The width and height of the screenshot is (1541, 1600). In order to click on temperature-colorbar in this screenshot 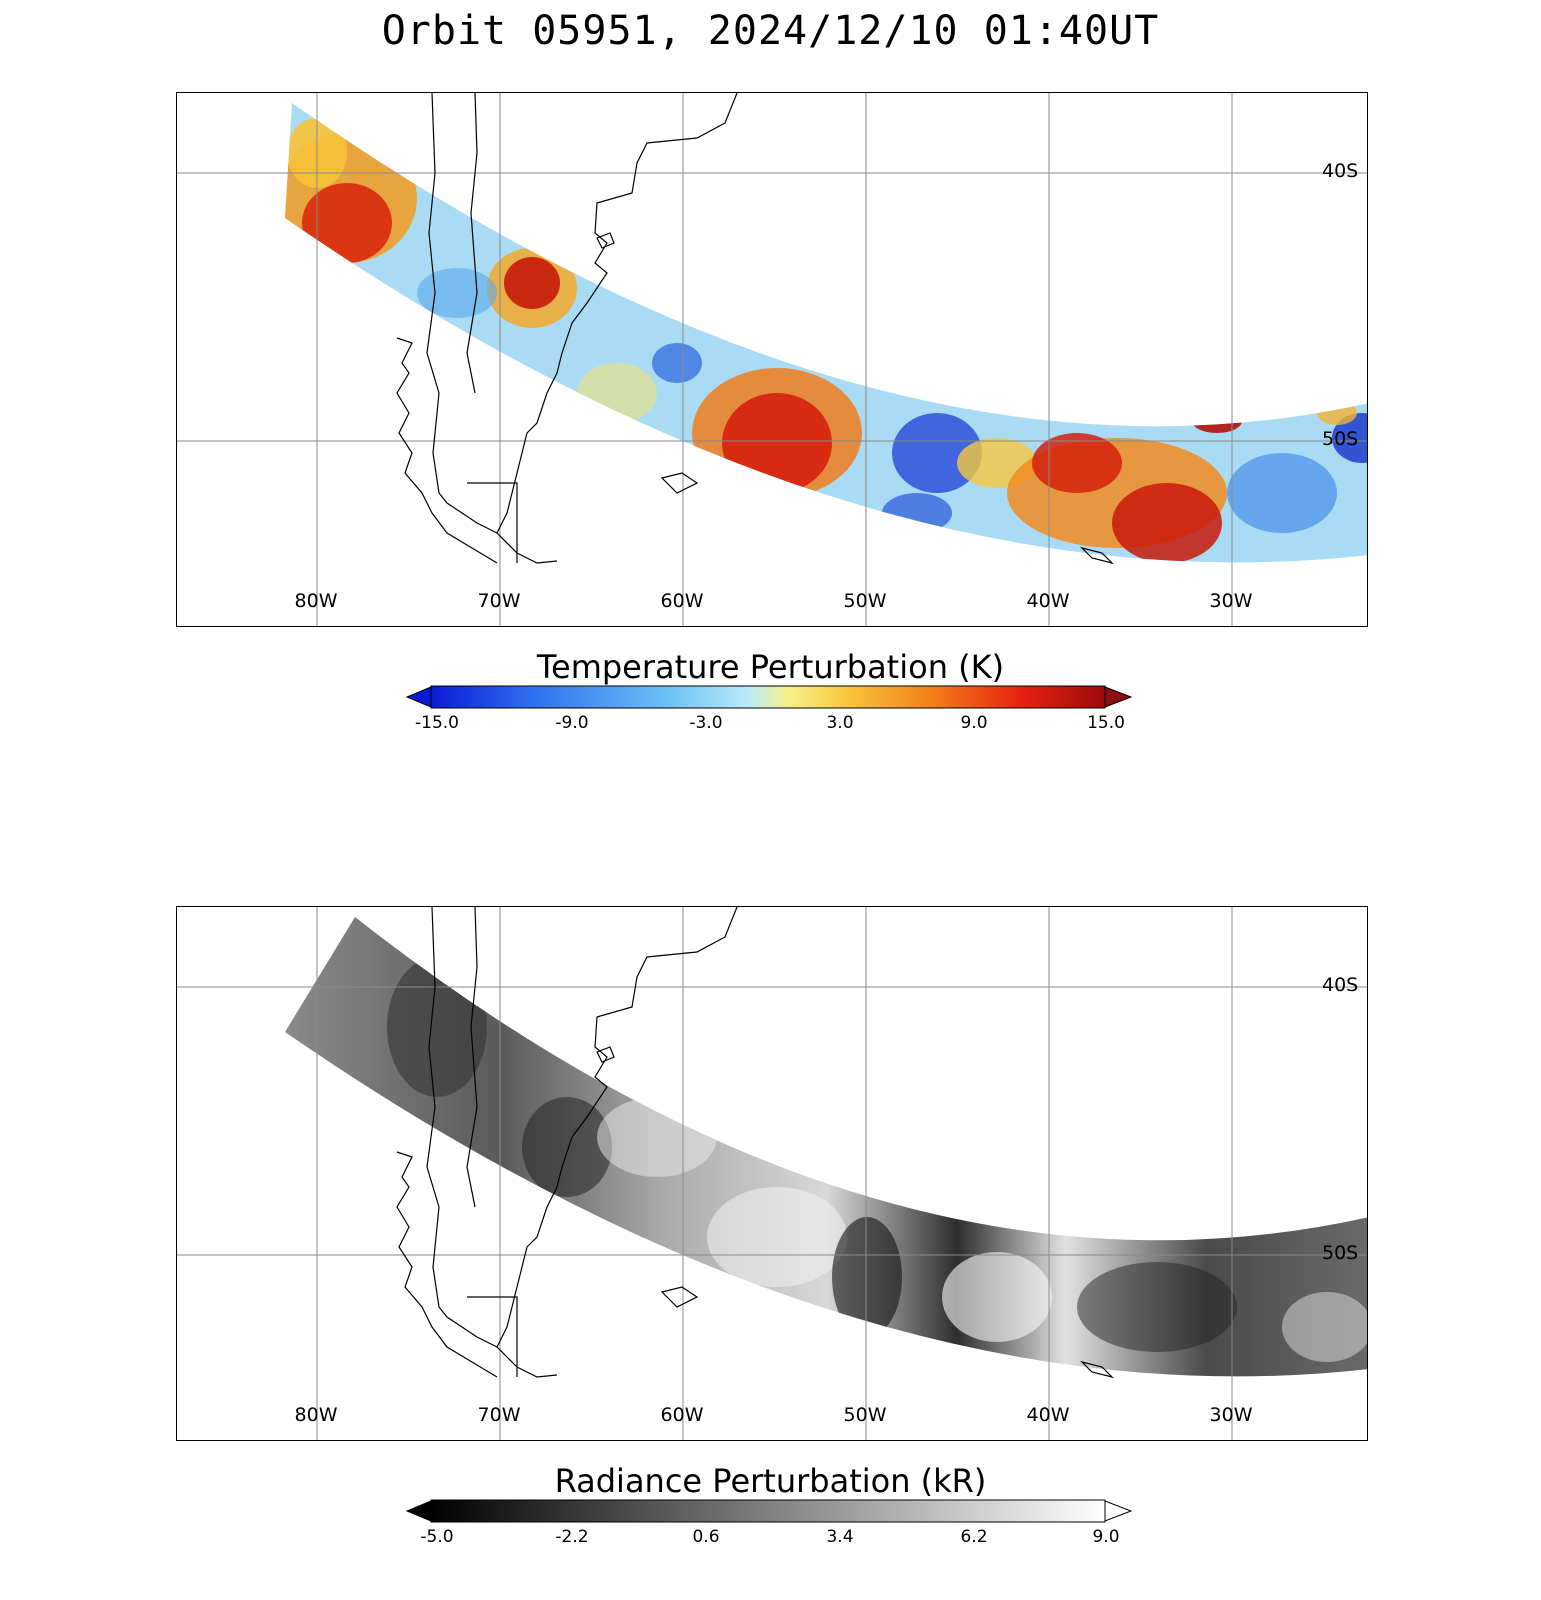, I will do `click(769, 697)`.